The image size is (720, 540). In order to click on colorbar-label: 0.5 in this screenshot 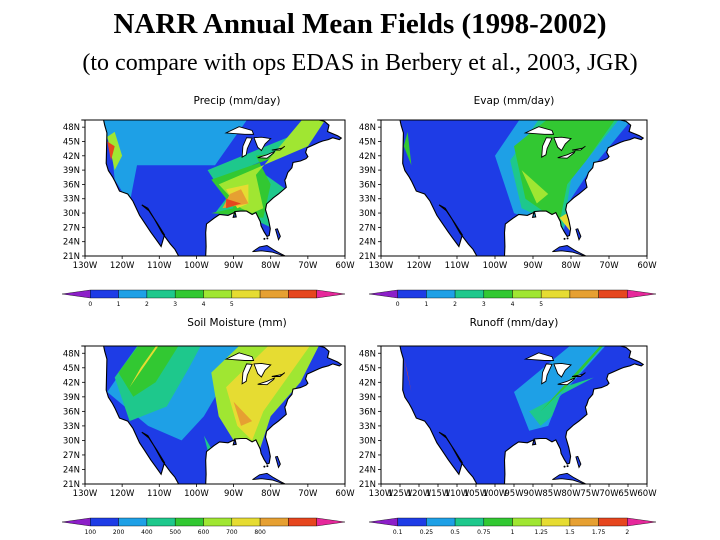, I will do `click(455, 532)`.